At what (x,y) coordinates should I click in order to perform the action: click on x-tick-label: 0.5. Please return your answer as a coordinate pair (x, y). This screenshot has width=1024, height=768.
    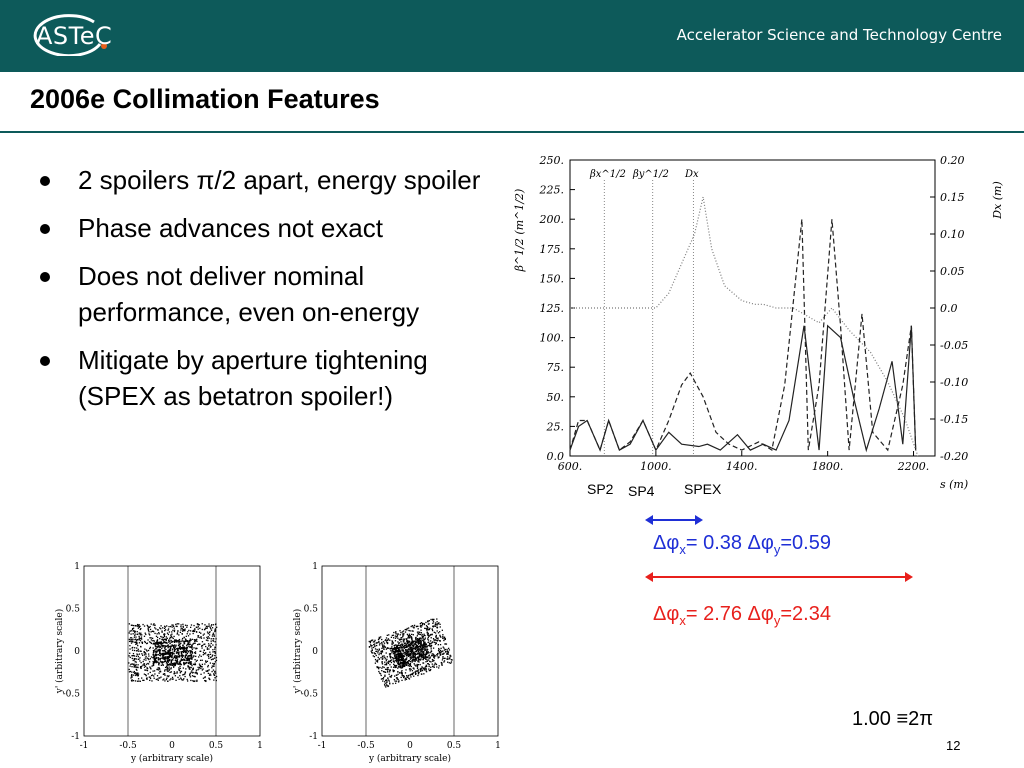
    Looking at the image, I should click on (216, 746).